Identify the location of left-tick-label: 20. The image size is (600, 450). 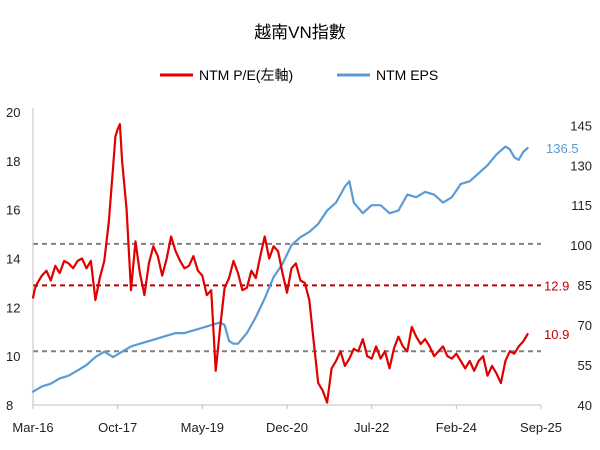
(13, 112).